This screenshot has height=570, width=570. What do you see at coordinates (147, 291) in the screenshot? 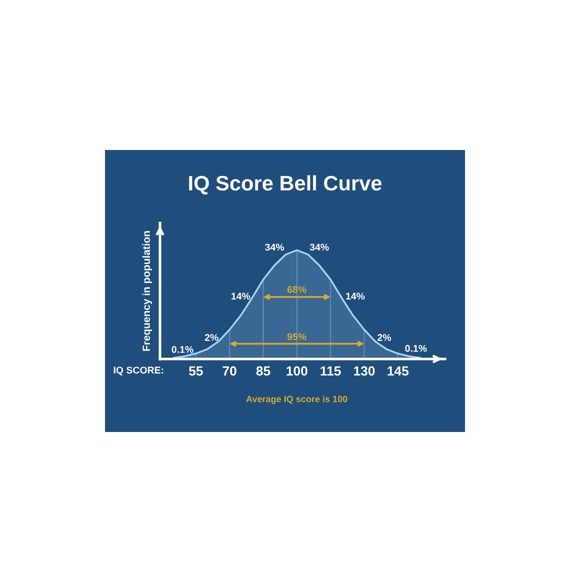
I see `y-axis-title: Frequency in population` at bounding box center [147, 291].